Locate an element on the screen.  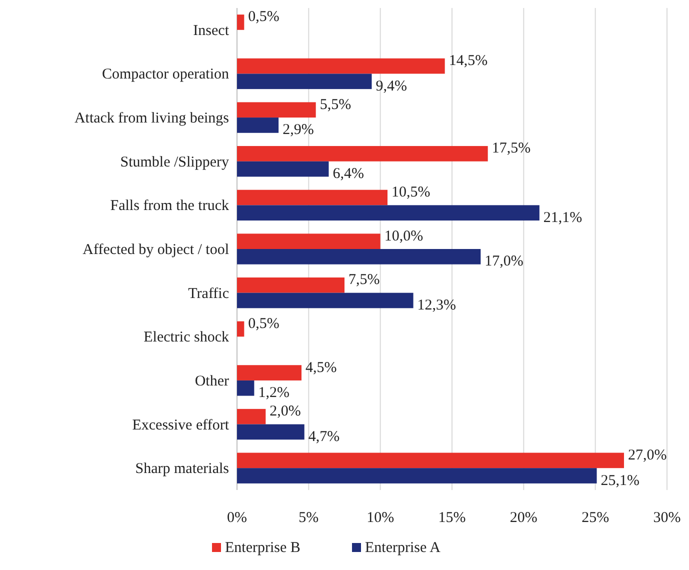
y-tick-label: Sharp materials is located at coordinates (182, 469).